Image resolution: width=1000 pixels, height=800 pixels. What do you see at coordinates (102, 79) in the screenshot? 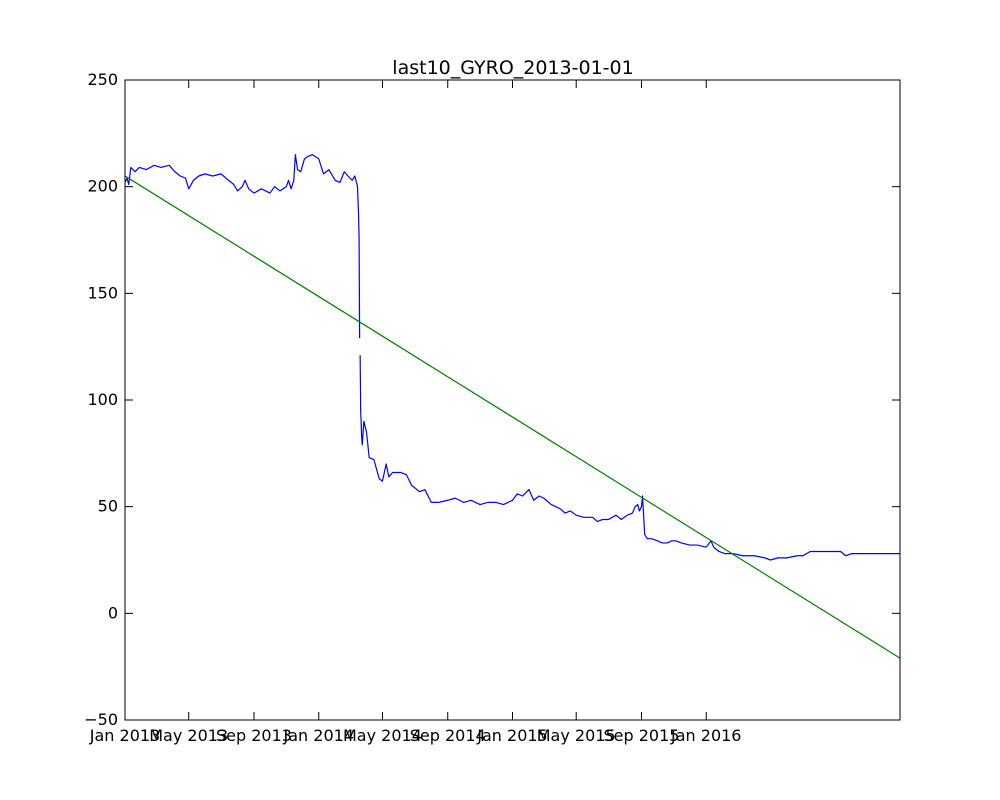
I see `y-tick-label: 250` at bounding box center [102, 79].